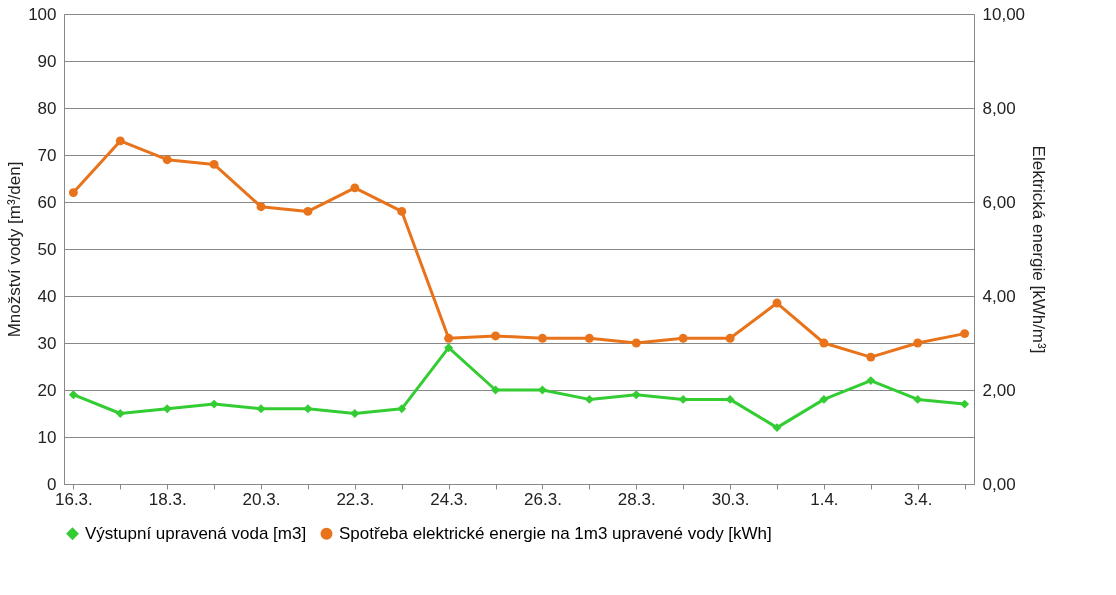 Image resolution: width=1116 pixels, height=595 pixels. What do you see at coordinates (47, 249) in the screenshot?
I see `y-tick-label: 50` at bounding box center [47, 249].